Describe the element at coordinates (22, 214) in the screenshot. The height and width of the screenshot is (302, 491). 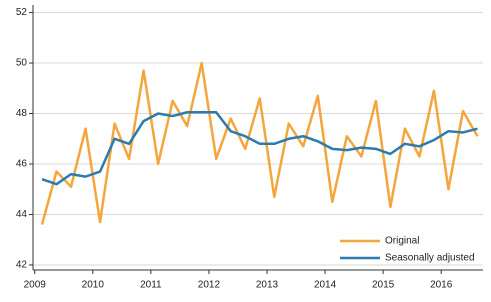
I see `y-tick-label: 44` at that location.